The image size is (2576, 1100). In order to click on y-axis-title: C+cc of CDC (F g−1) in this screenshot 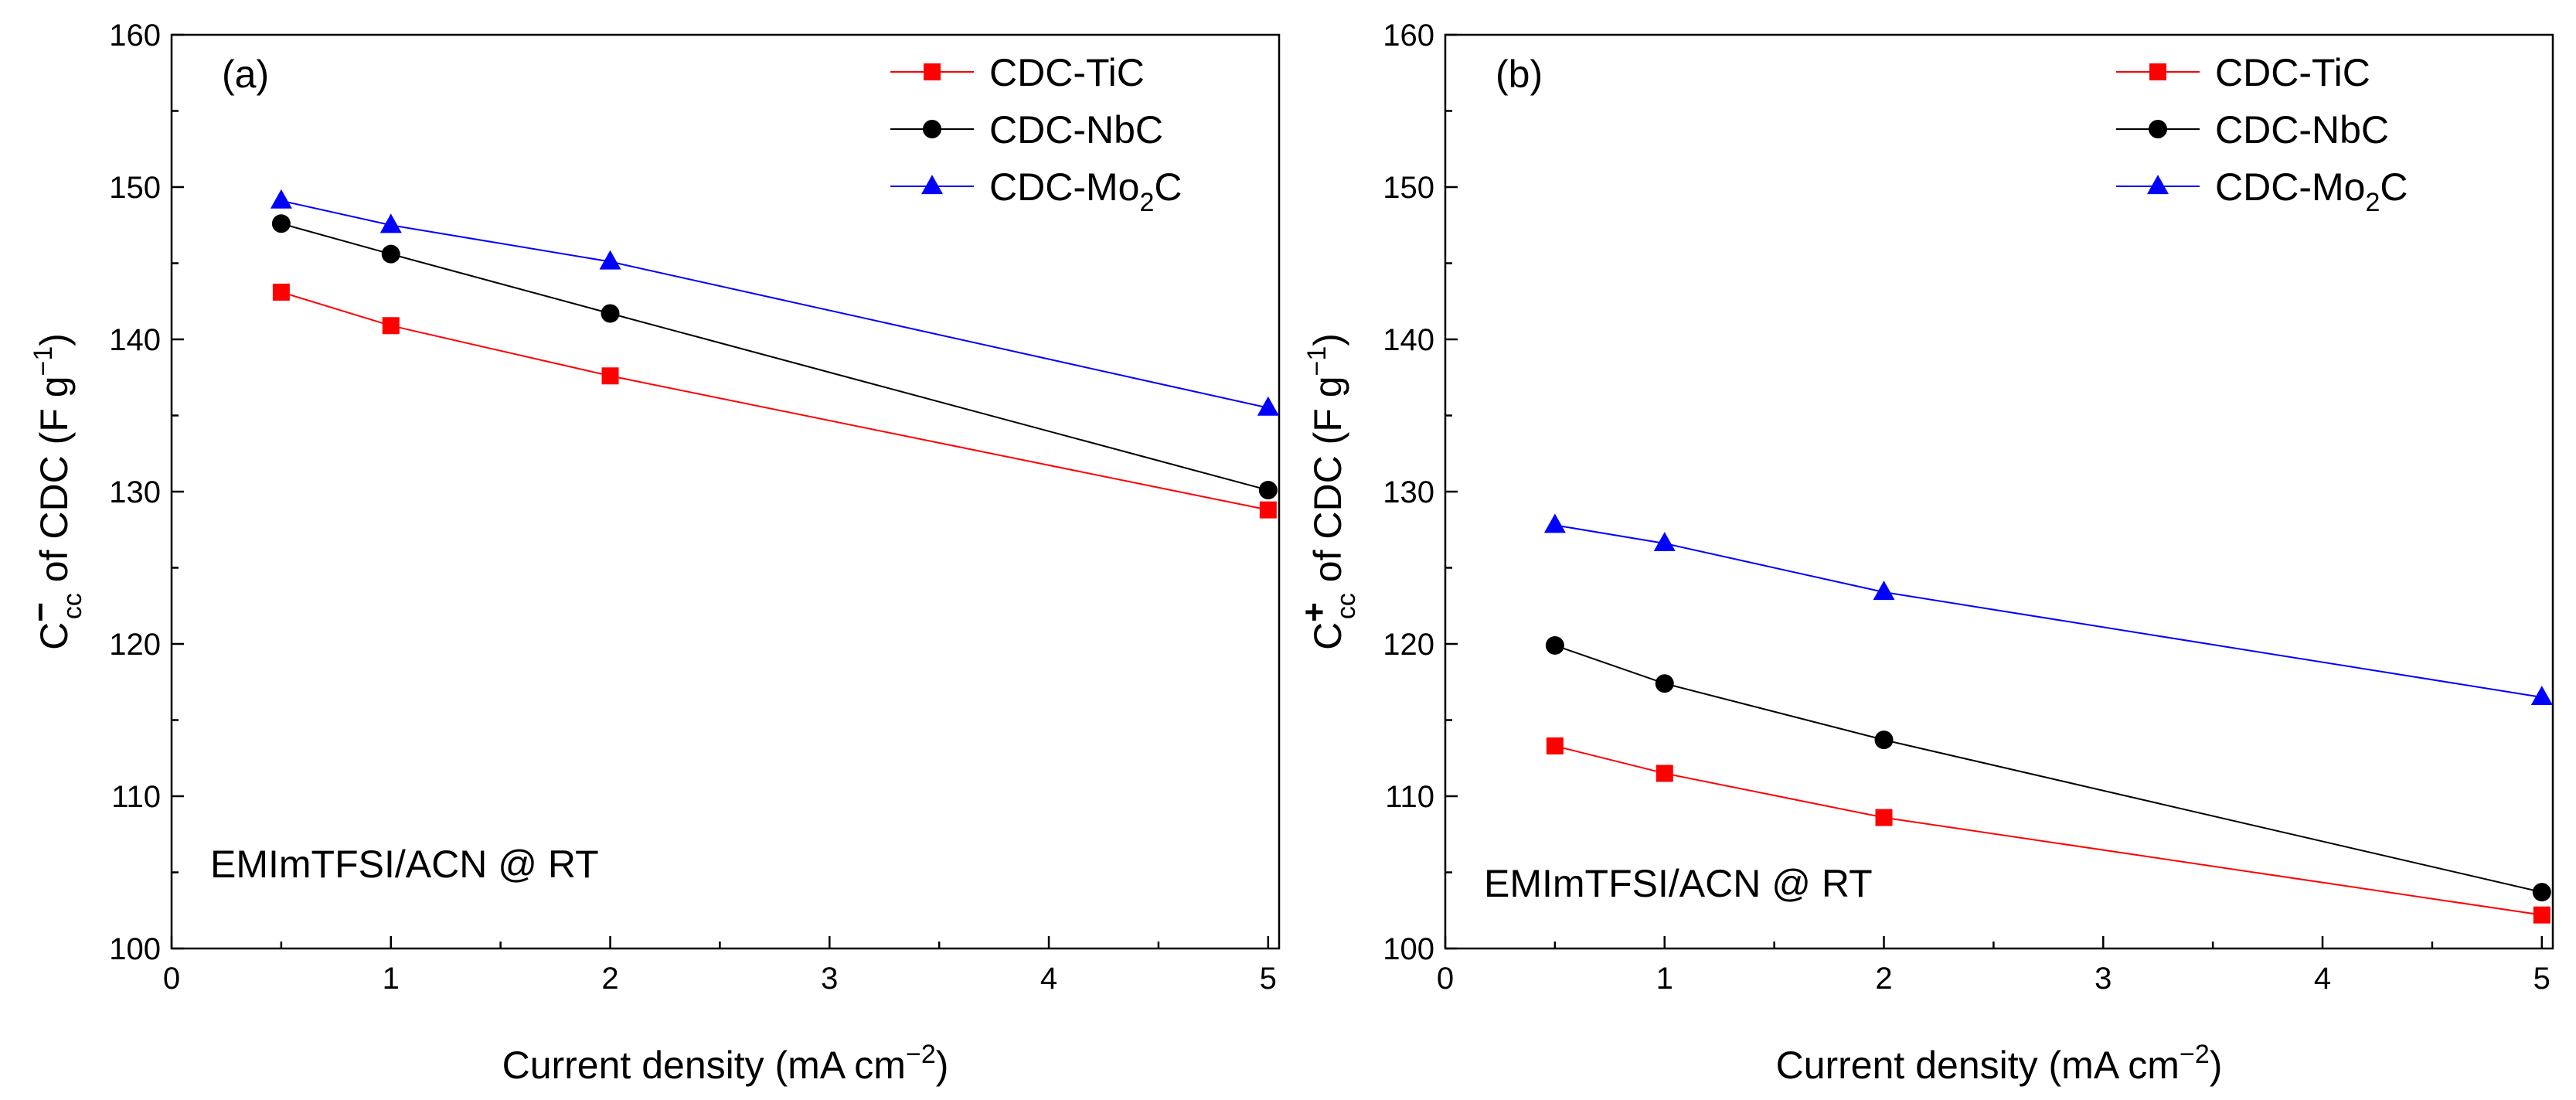, I will do `click(1328, 491)`.